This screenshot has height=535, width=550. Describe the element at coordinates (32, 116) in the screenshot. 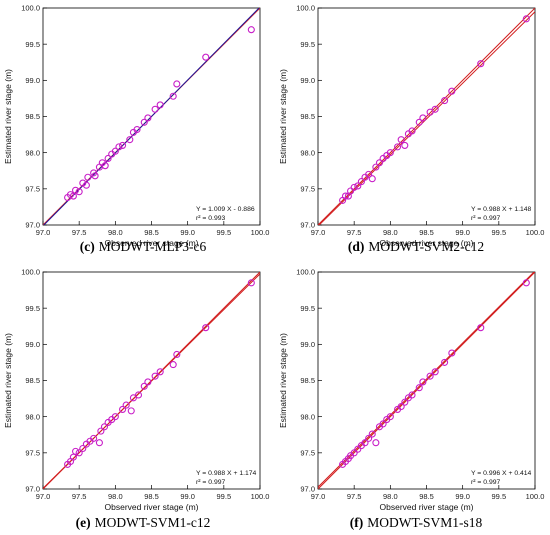

I see `y-tick-label: 98.5` at that location.